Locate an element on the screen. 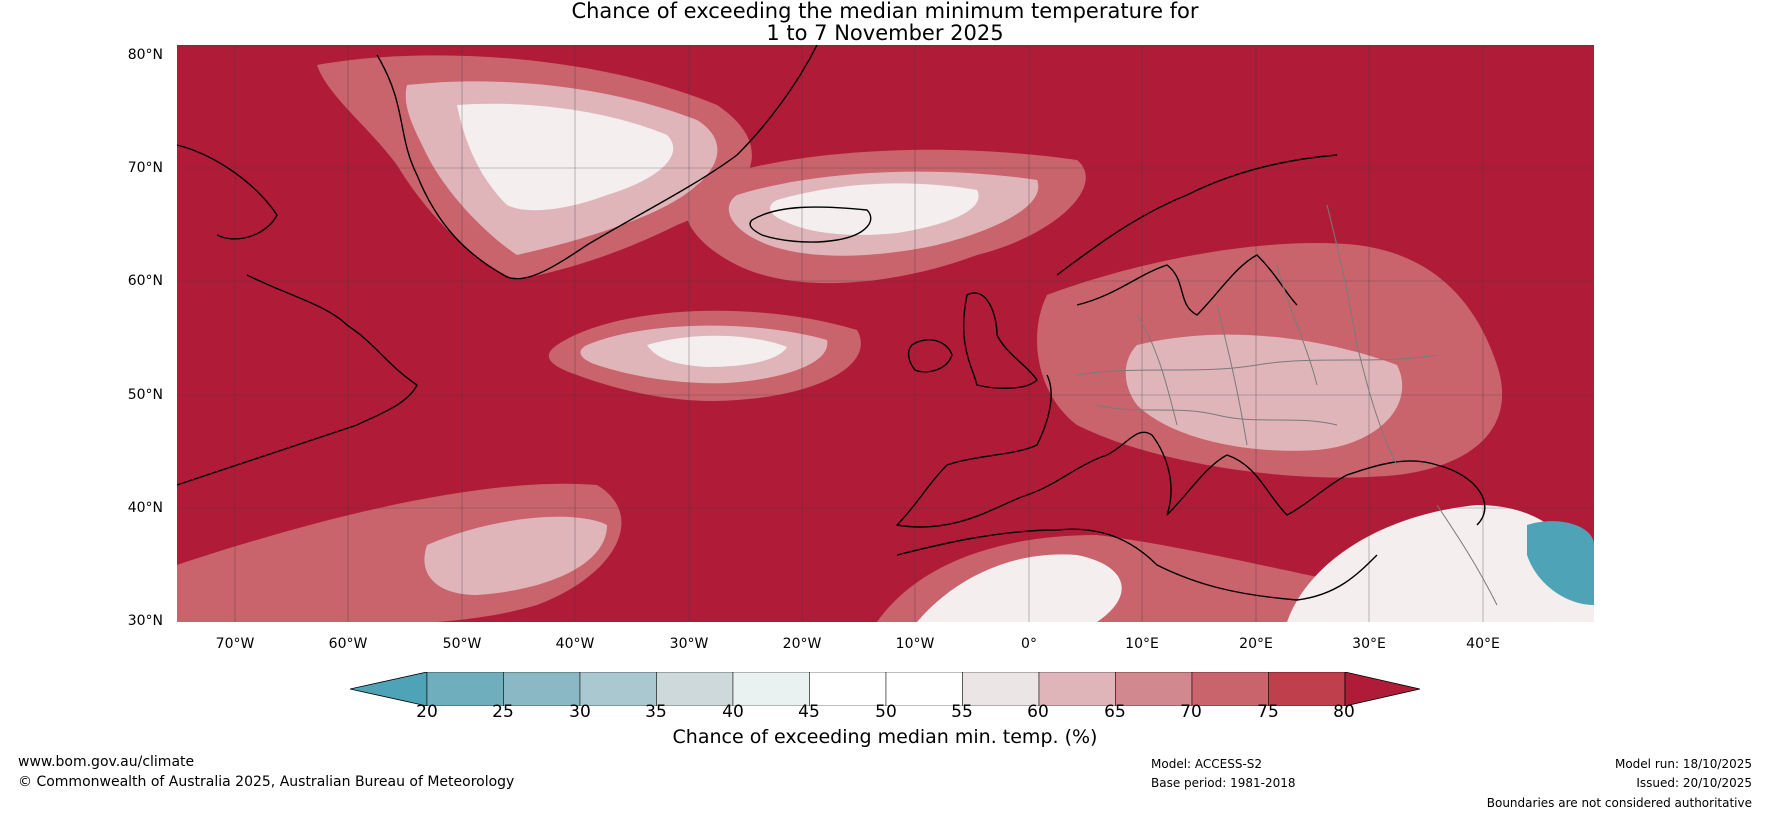 This screenshot has width=1770, height=816. europe-low-region is located at coordinates (1264, 392).